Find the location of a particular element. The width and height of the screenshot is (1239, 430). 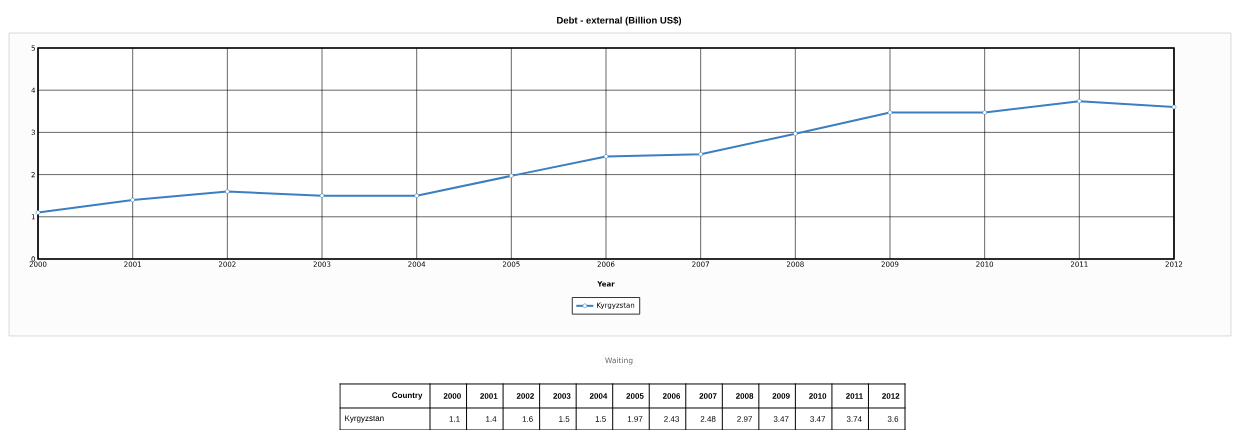

x-tick-label: 2002 is located at coordinates (525, 396).